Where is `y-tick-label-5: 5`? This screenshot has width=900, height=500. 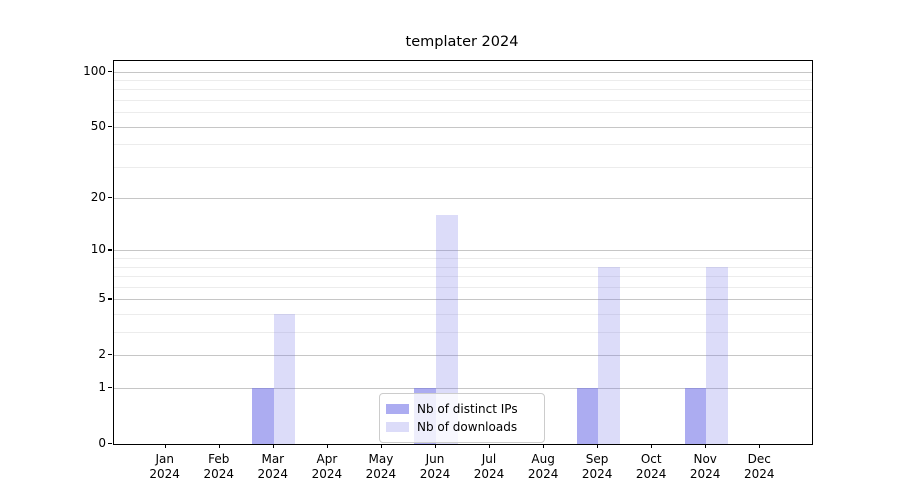 y-tick-label-5: 5 is located at coordinates (102, 298).